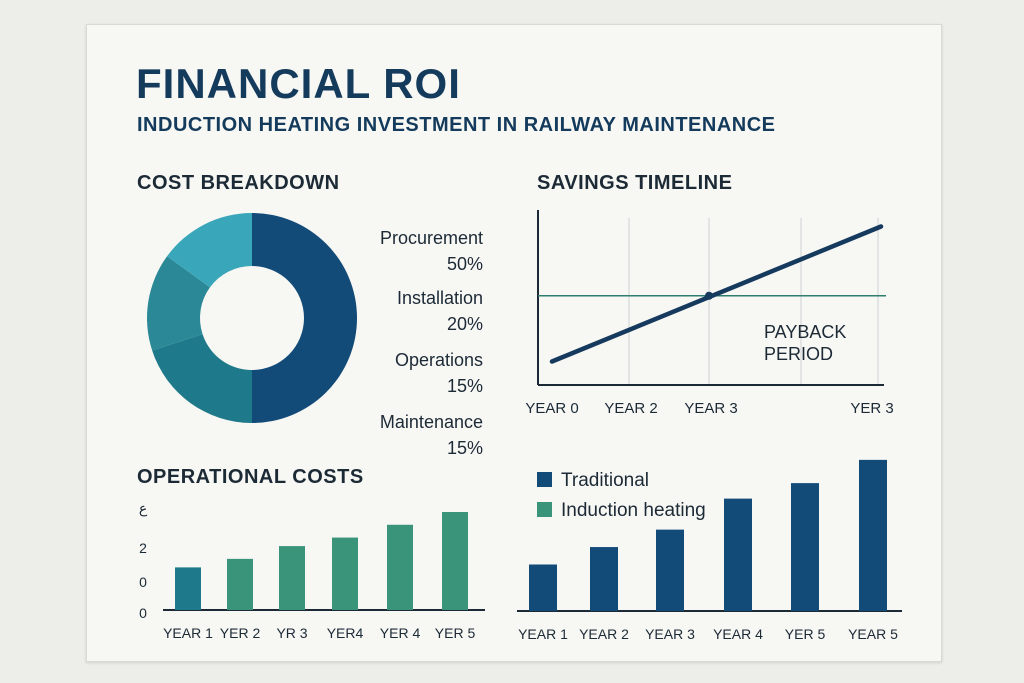 The height and width of the screenshot is (683, 1024). Describe the element at coordinates (710, 408) in the screenshot. I see `timeline-x-tick: YEAR 3` at that location.